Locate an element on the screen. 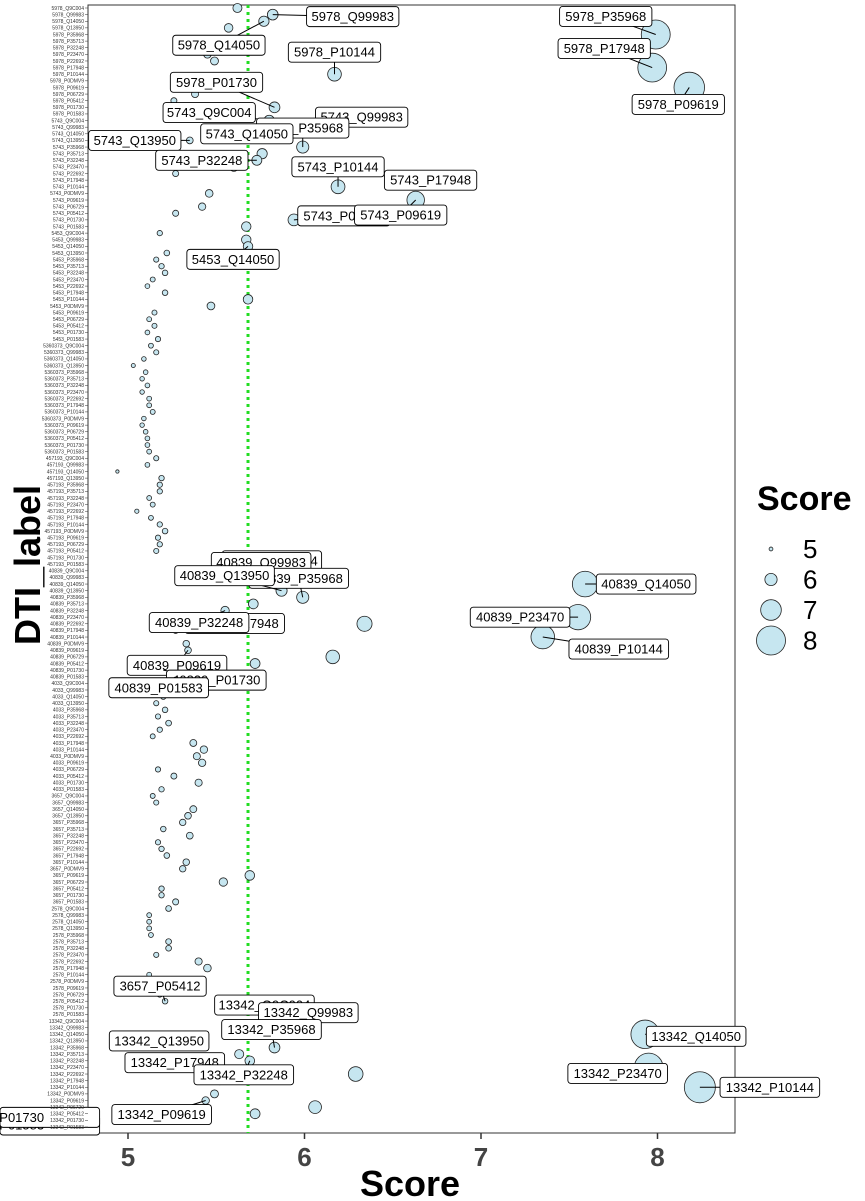 The width and height of the screenshot is (865, 1201). point-label: 40839_Q13950 is located at coordinates (228, 578).